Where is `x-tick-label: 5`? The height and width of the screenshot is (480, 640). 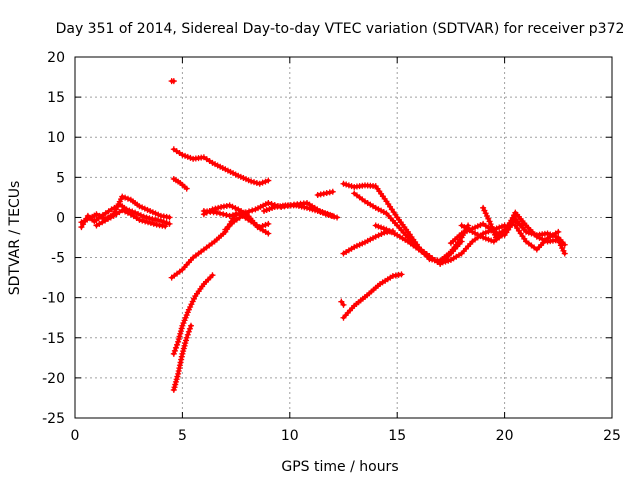
x-tick-label: 5 is located at coordinates (182, 436).